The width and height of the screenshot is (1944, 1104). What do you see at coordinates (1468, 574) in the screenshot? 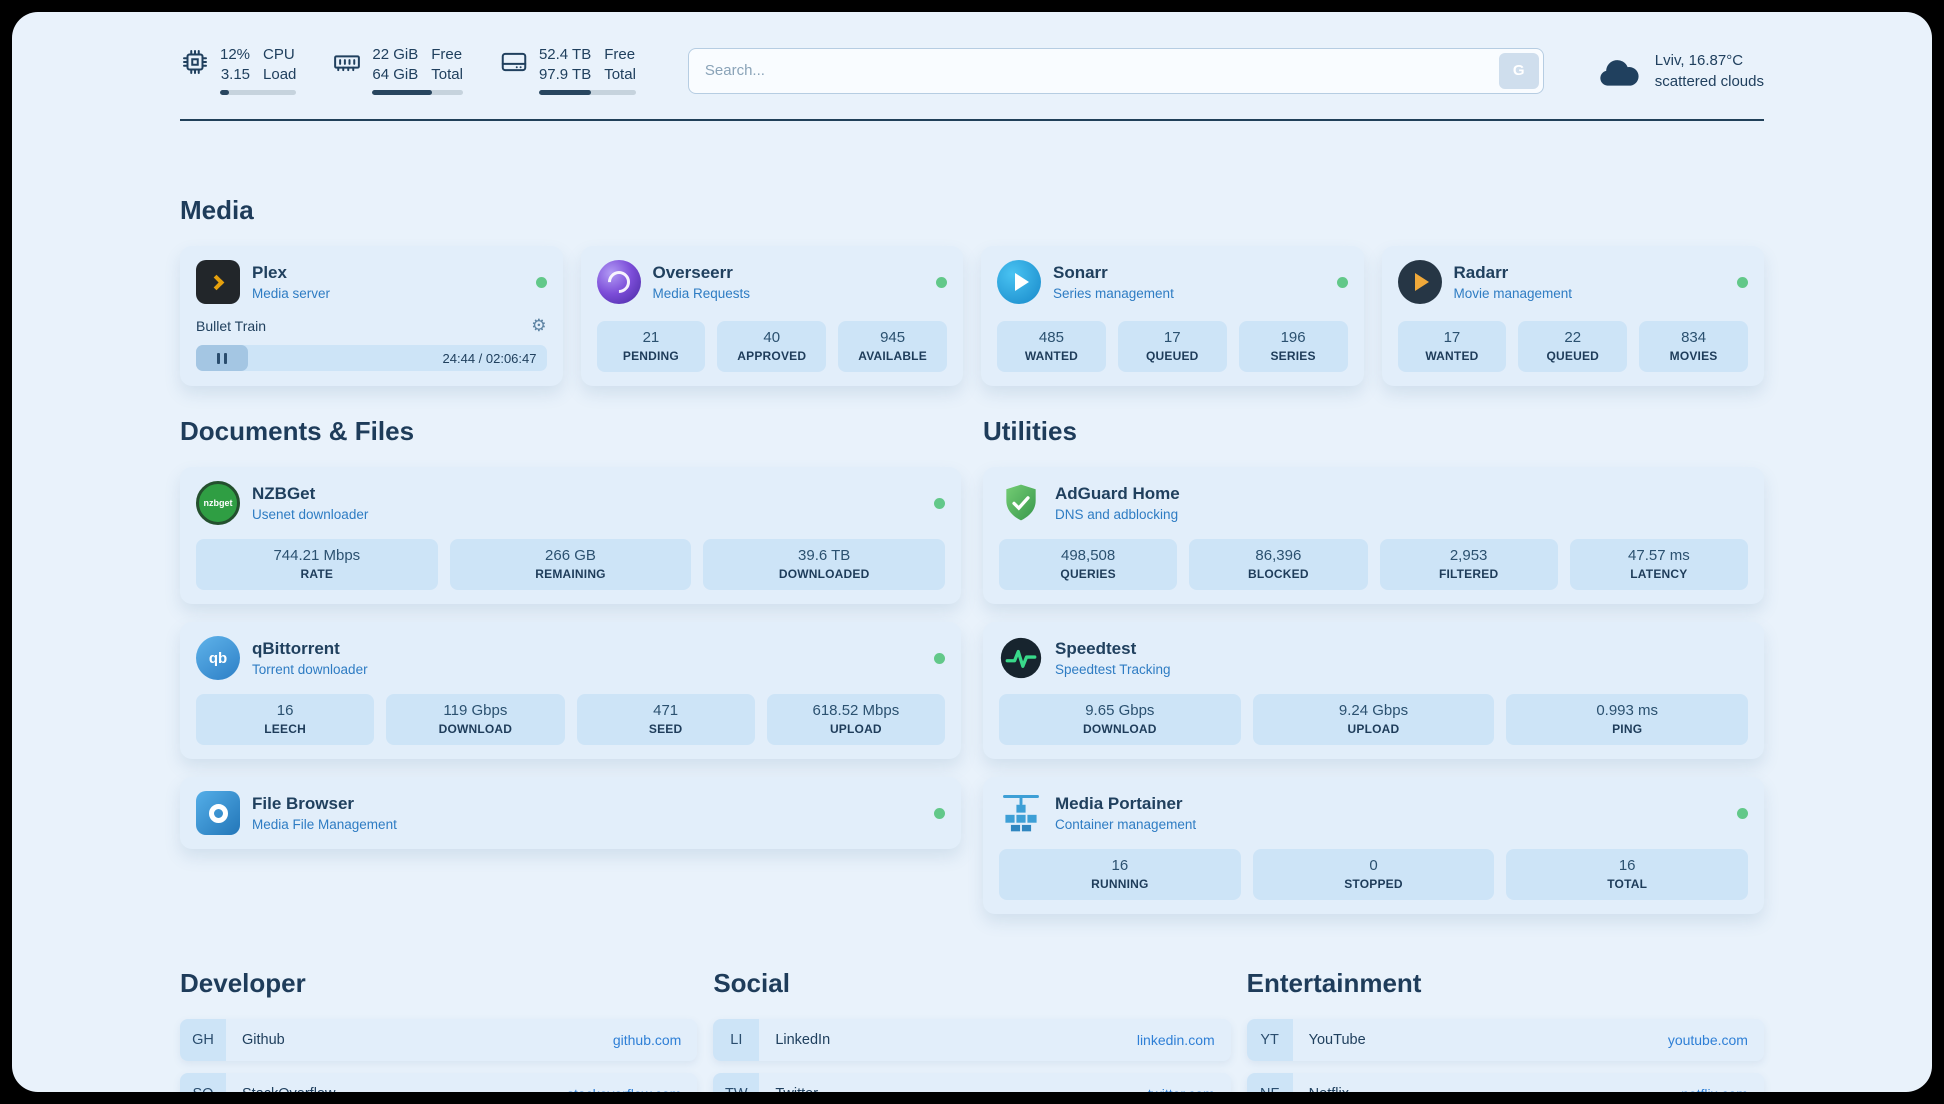
I see `stat-label: FILTERED` at bounding box center [1468, 574].